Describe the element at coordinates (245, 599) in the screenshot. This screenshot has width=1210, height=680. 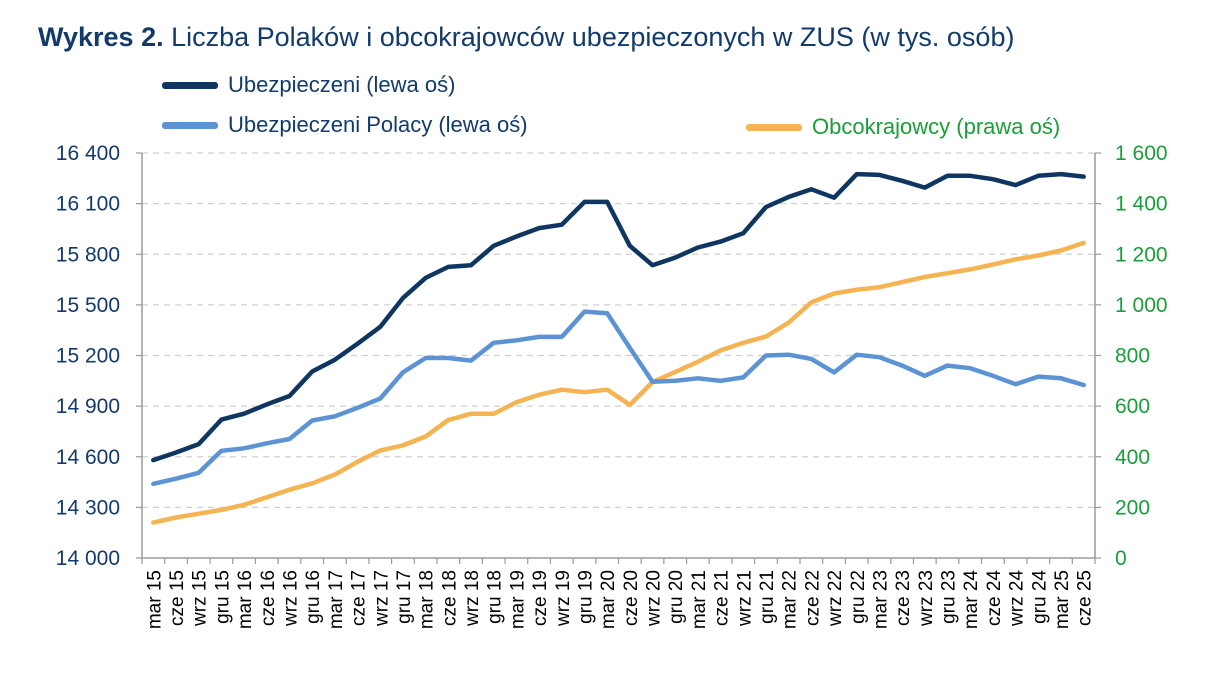
I see `x-tick-label: mar 16` at that location.